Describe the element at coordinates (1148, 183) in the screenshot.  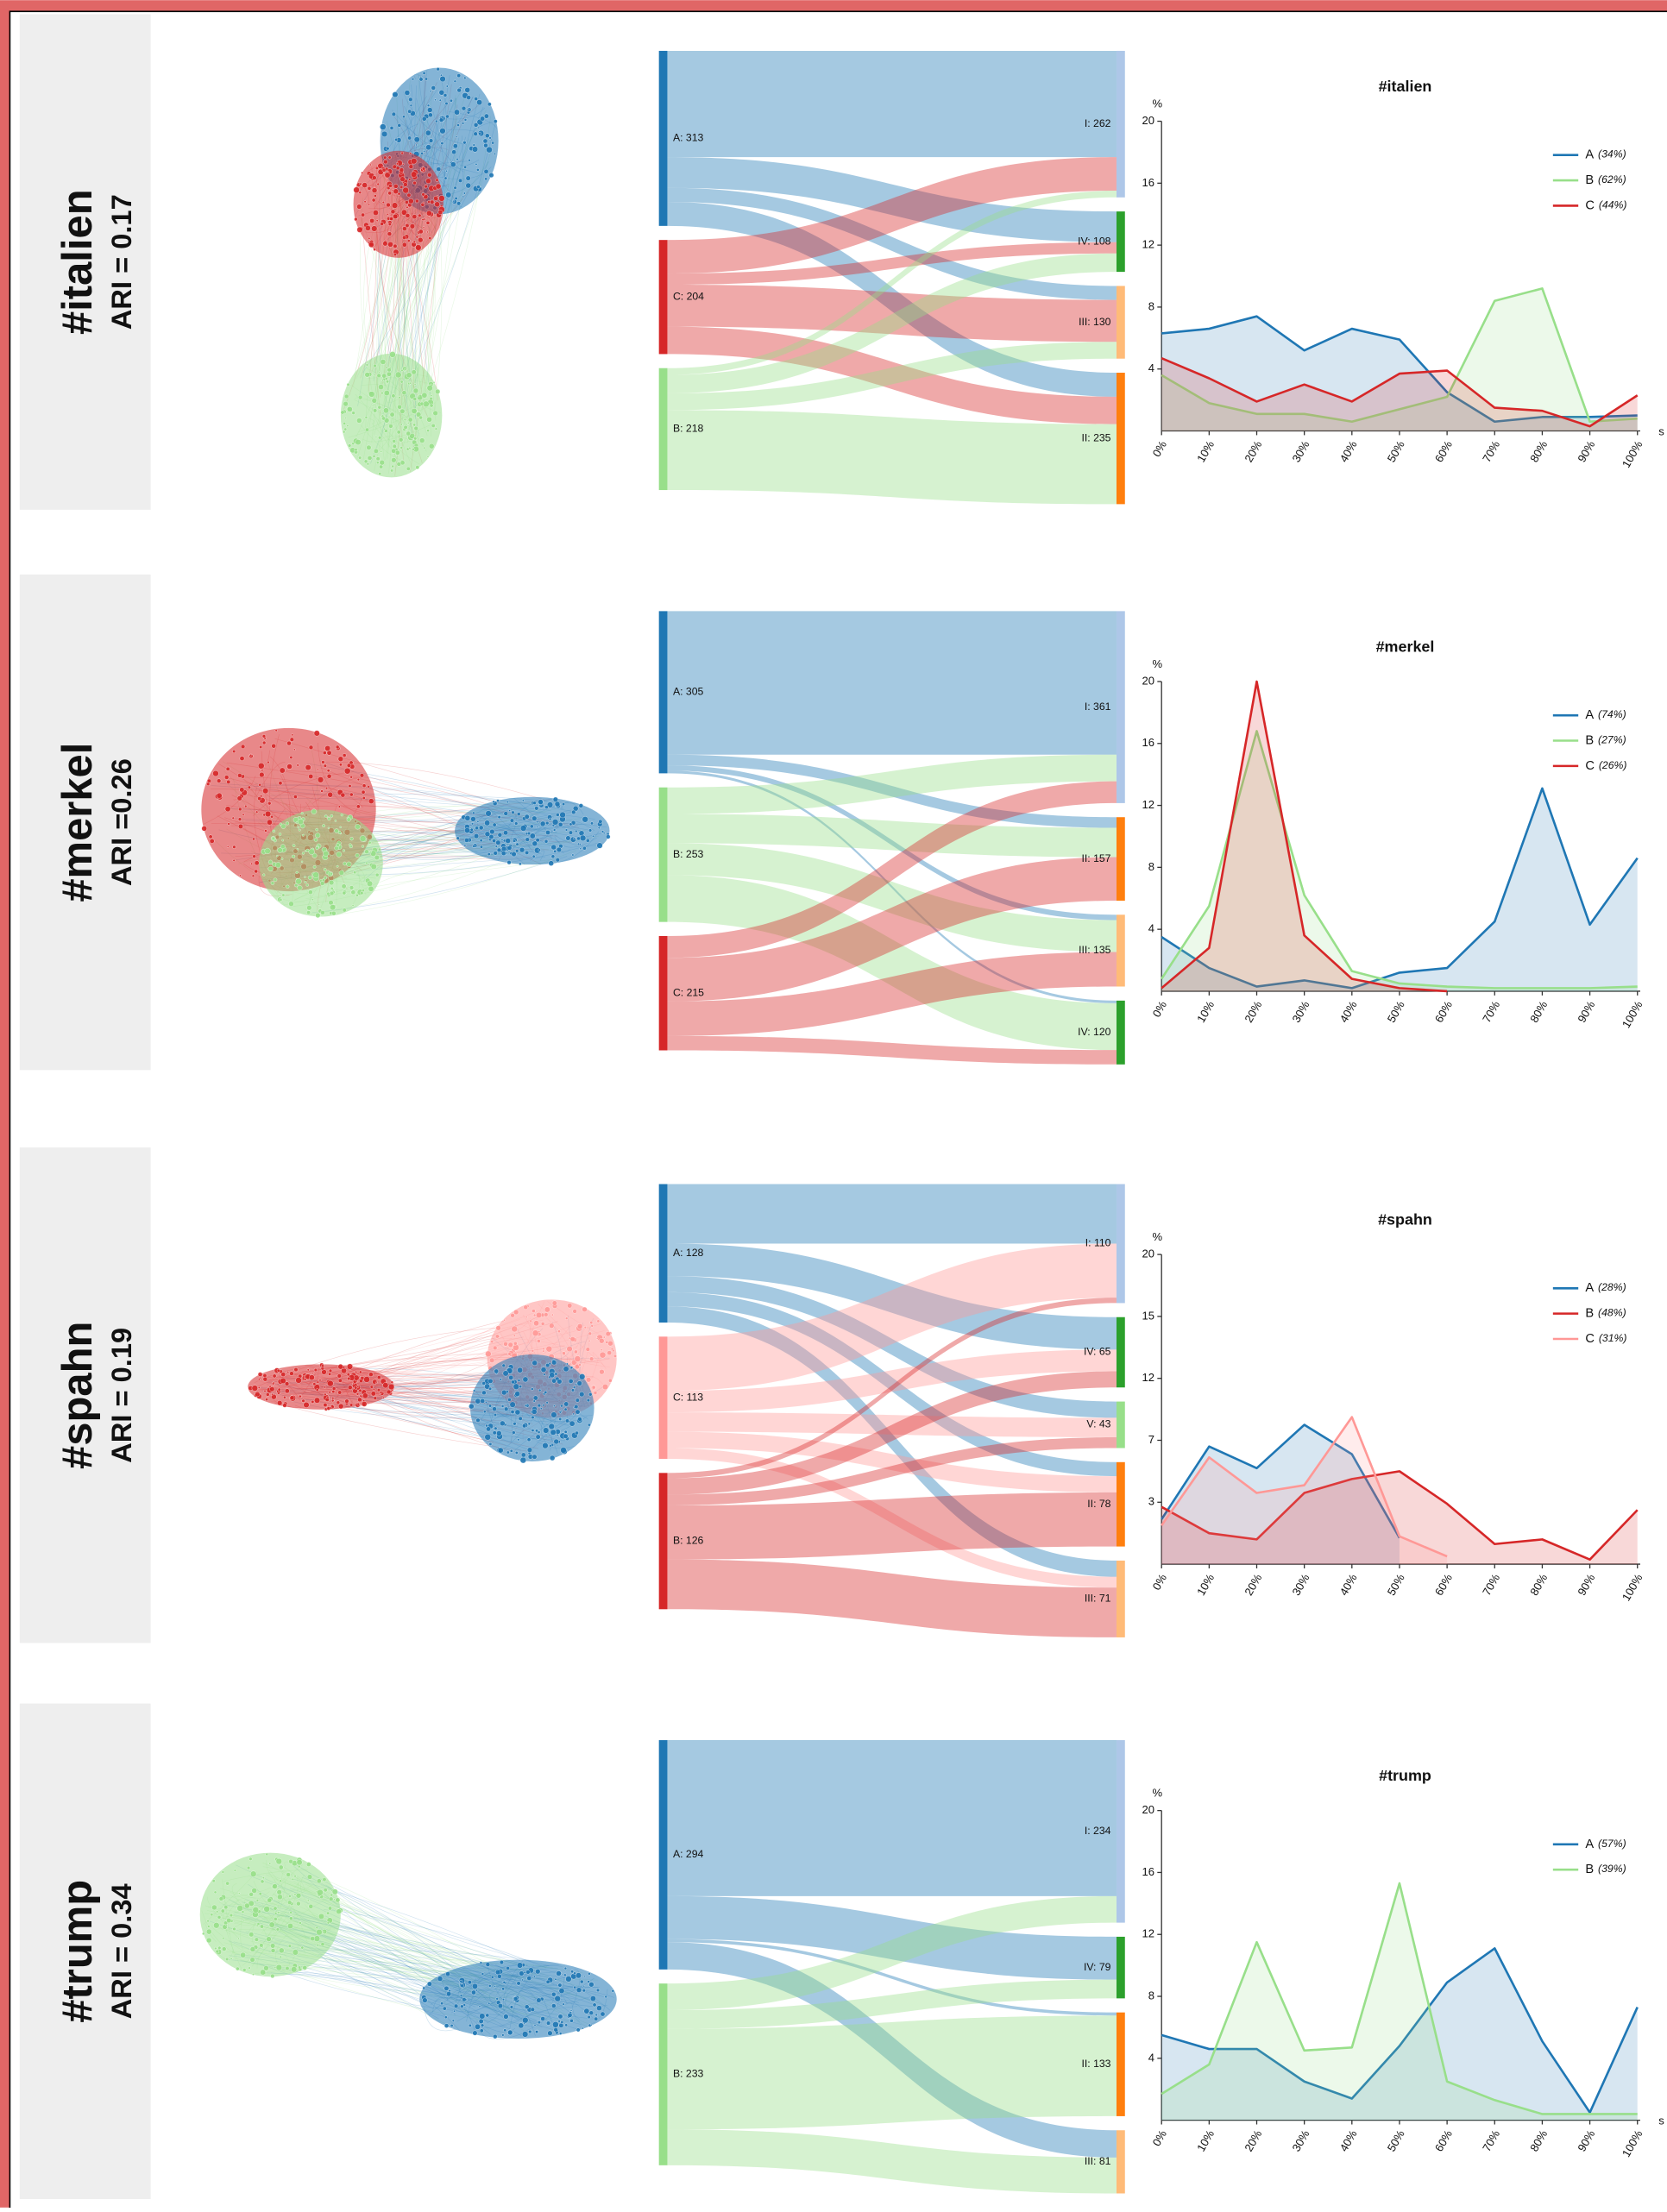
I see `y-tick-label: 16` at that location.